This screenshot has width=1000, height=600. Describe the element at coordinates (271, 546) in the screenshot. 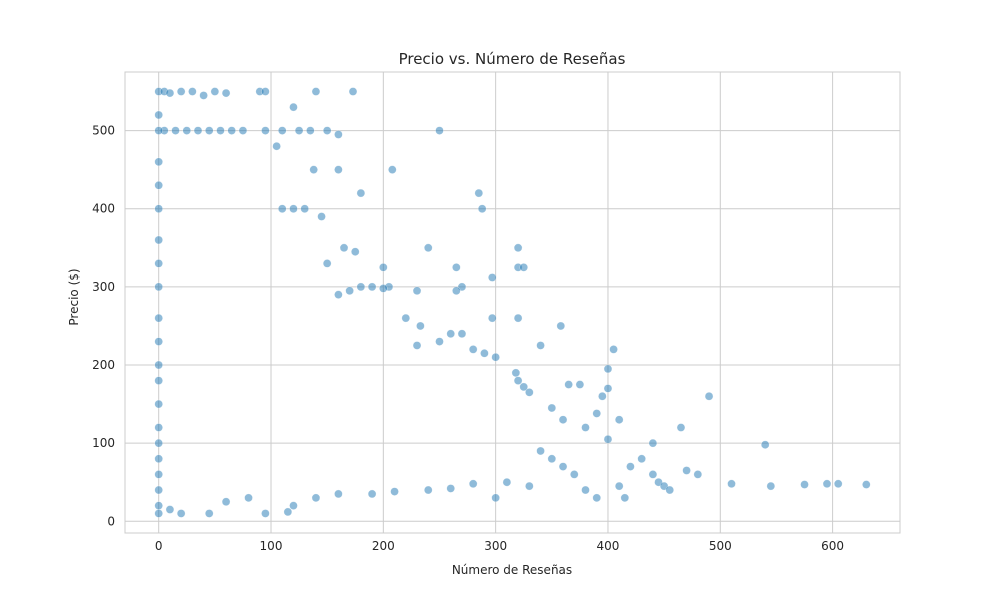

I see `x-tick-label: 100` at that location.